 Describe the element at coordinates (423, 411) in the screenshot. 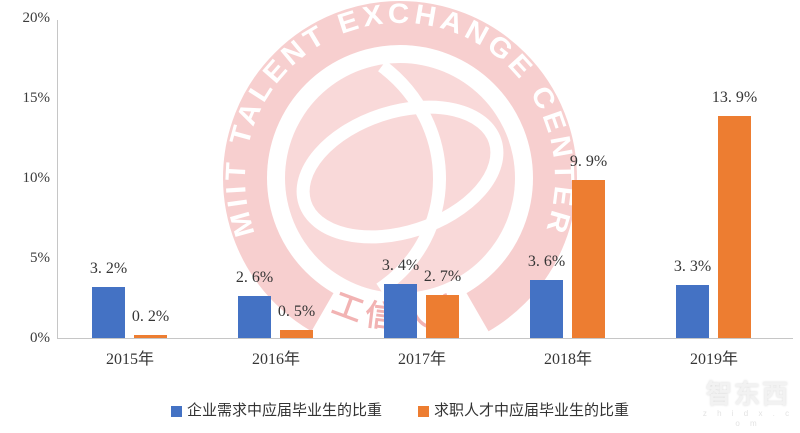

I see `legend-swatch-orange` at that location.